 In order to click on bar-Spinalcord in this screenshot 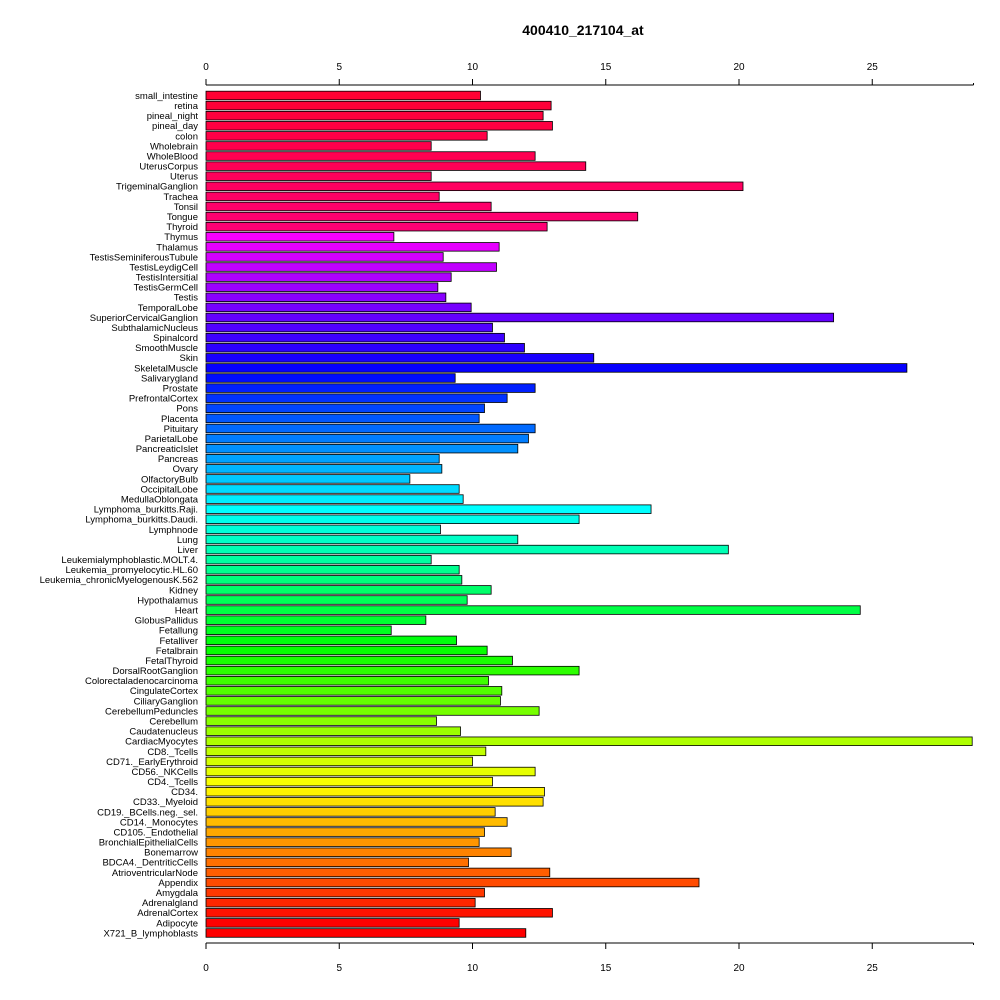, I will do `click(355, 337)`.